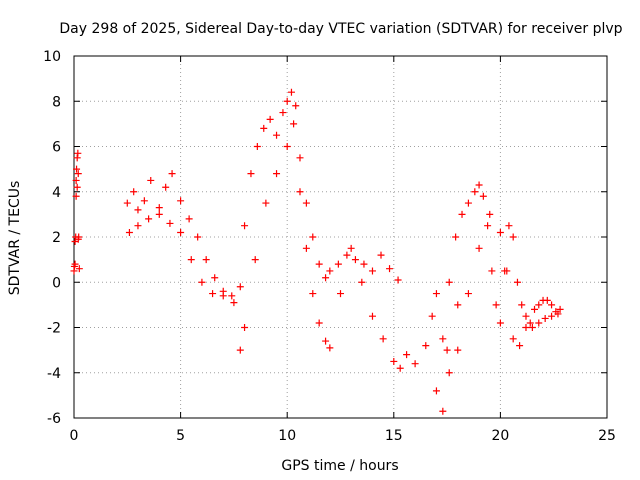  I want to click on data-series, so click(496, 267).